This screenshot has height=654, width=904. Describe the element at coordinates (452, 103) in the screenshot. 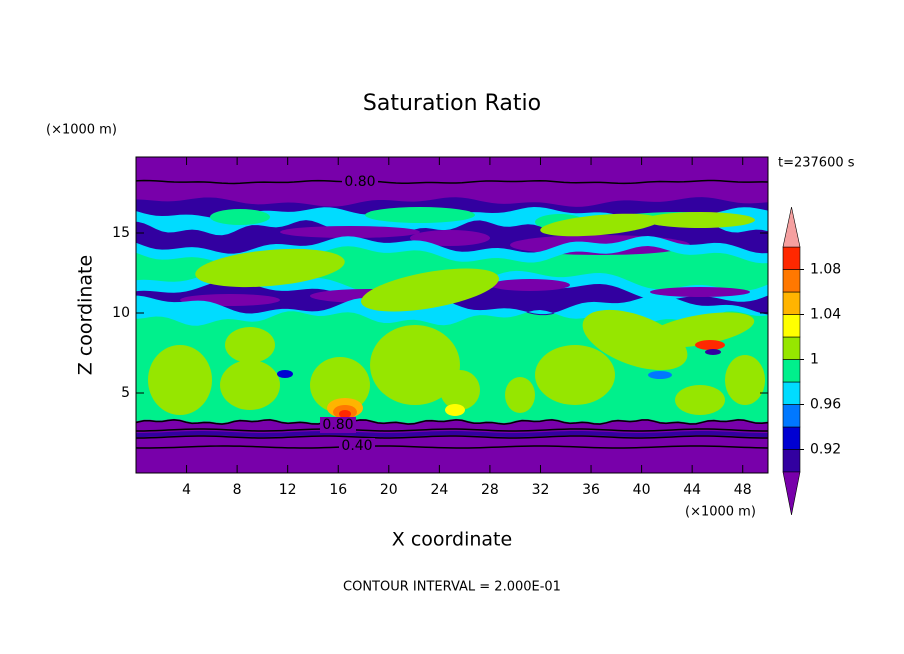

I see `chart-title: Saturation Ratio` at that location.